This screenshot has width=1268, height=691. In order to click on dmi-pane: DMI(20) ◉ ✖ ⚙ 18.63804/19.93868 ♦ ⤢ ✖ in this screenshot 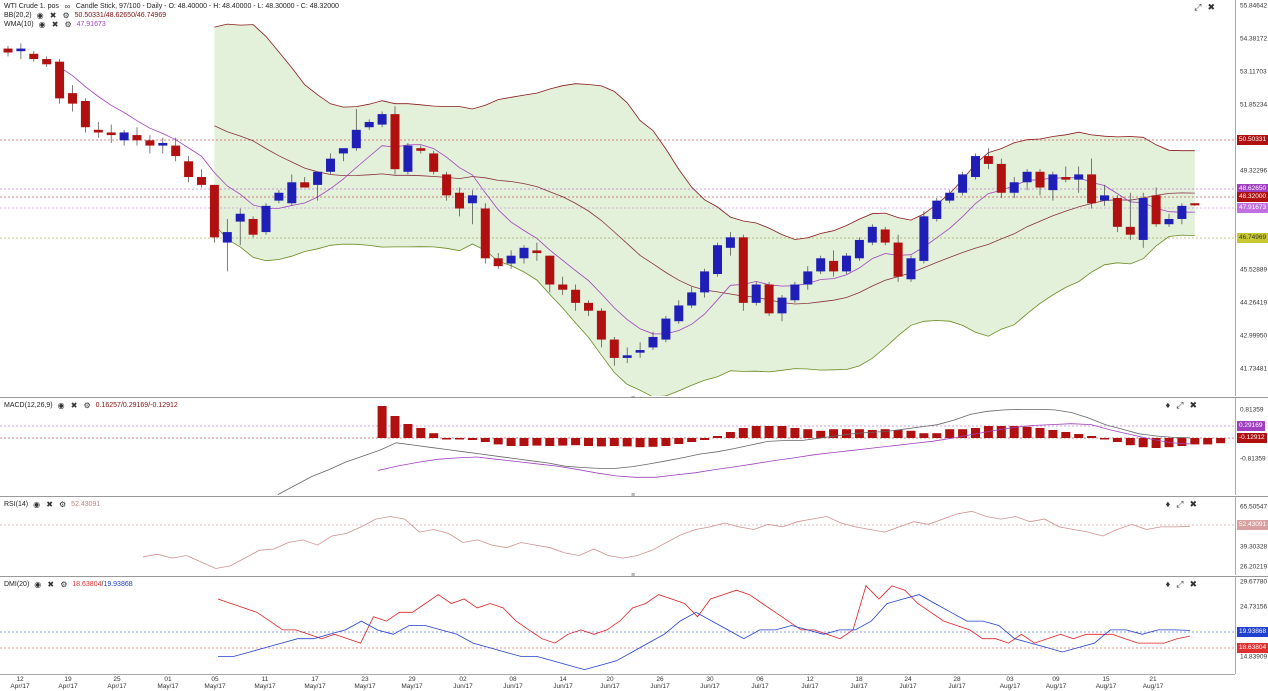, I will do `click(617, 625)`.